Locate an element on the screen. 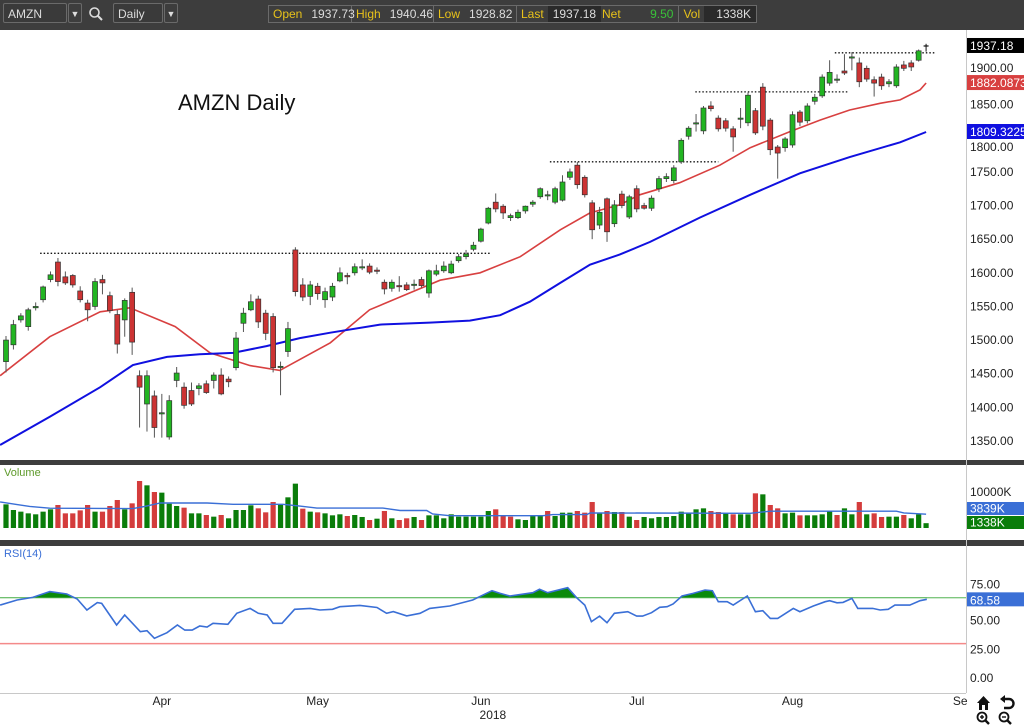 The image size is (1024, 726). zoom-in-icon is located at coordinates (983, 718).